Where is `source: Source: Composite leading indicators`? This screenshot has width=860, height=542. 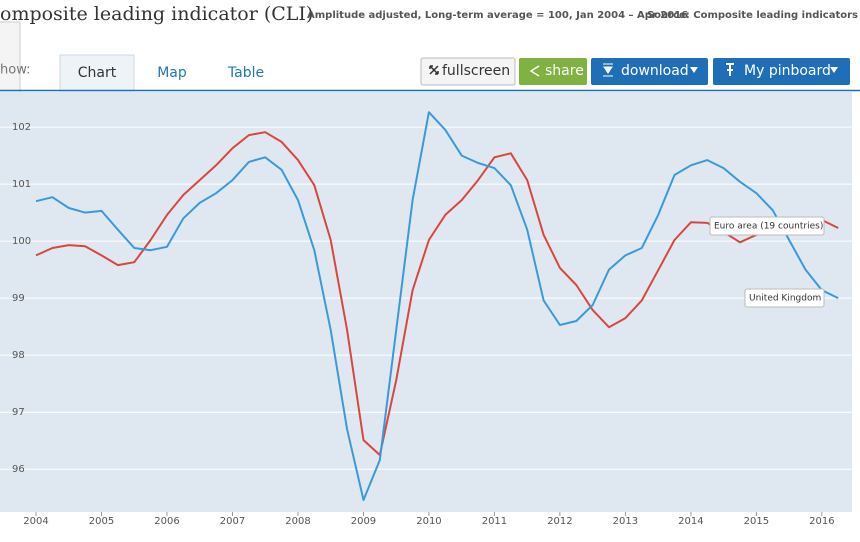
source: Source: Composite leading indicators is located at coordinates (752, 15).